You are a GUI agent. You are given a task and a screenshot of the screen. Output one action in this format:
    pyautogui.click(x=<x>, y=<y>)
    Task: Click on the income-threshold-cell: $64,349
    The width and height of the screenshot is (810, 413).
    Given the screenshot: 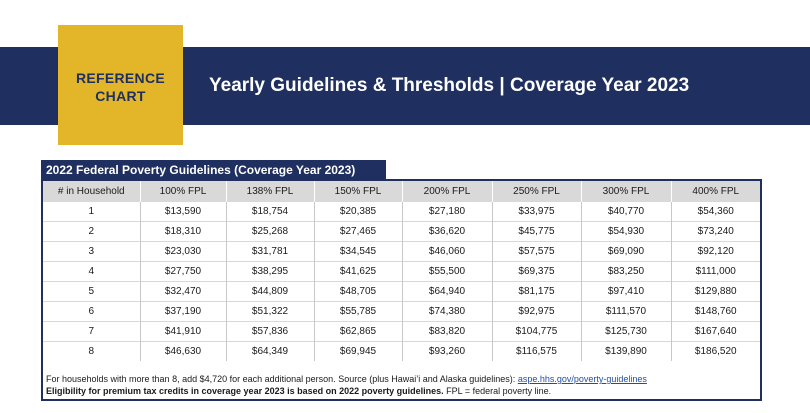 What is the action you would take?
    pyautogui.click(x=269, y=351)
    